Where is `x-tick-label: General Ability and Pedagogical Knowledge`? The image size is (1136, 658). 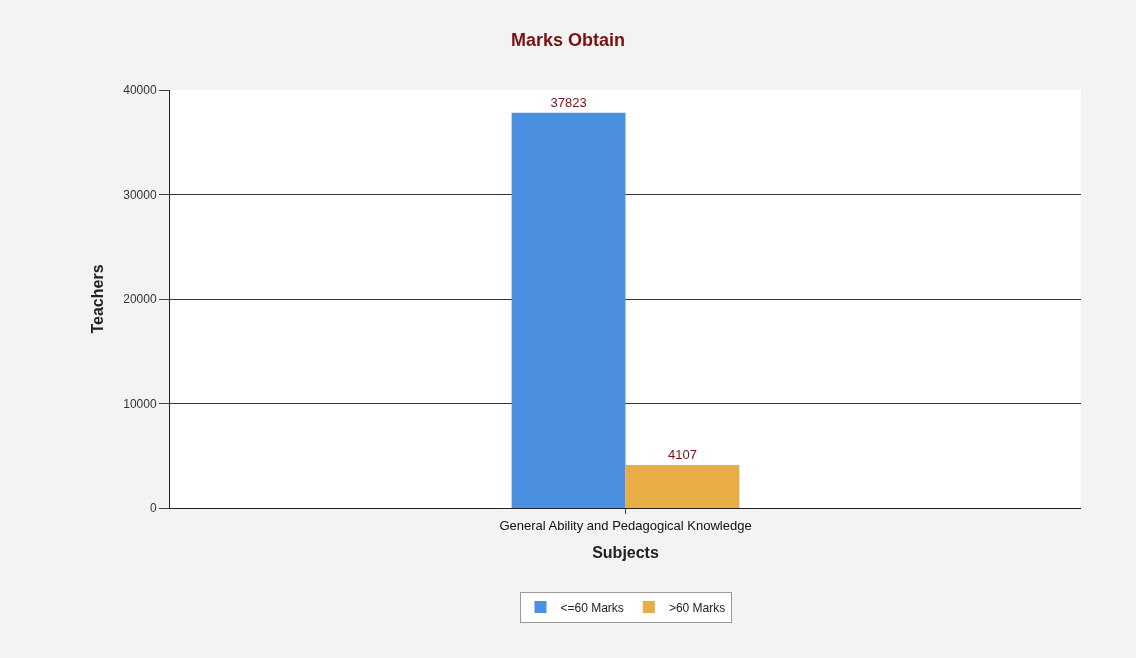 x-tick-label: General Ability and Pedagogical Knowledge is located at coordinates (625, 525).